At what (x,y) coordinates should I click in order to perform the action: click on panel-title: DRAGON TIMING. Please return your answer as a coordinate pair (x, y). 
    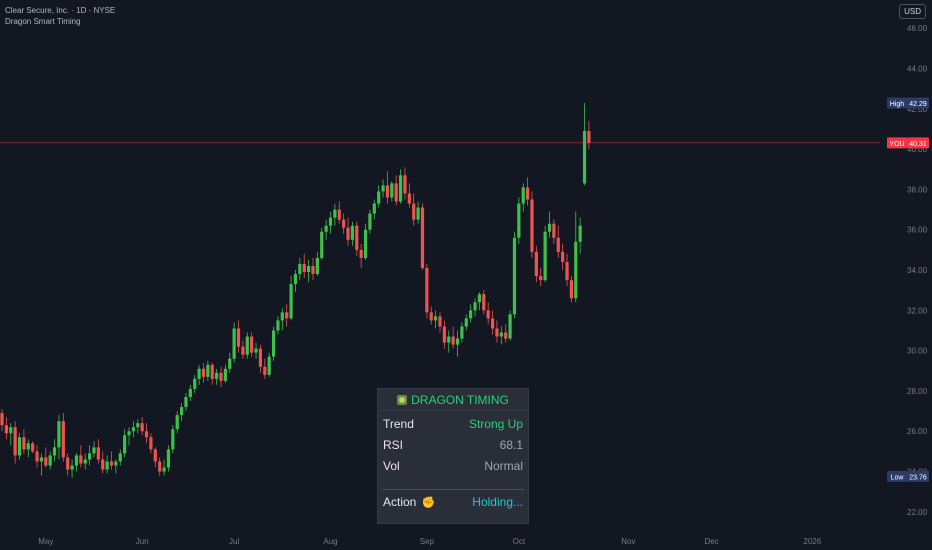
    Looking at the image, I should click on (453, 400).